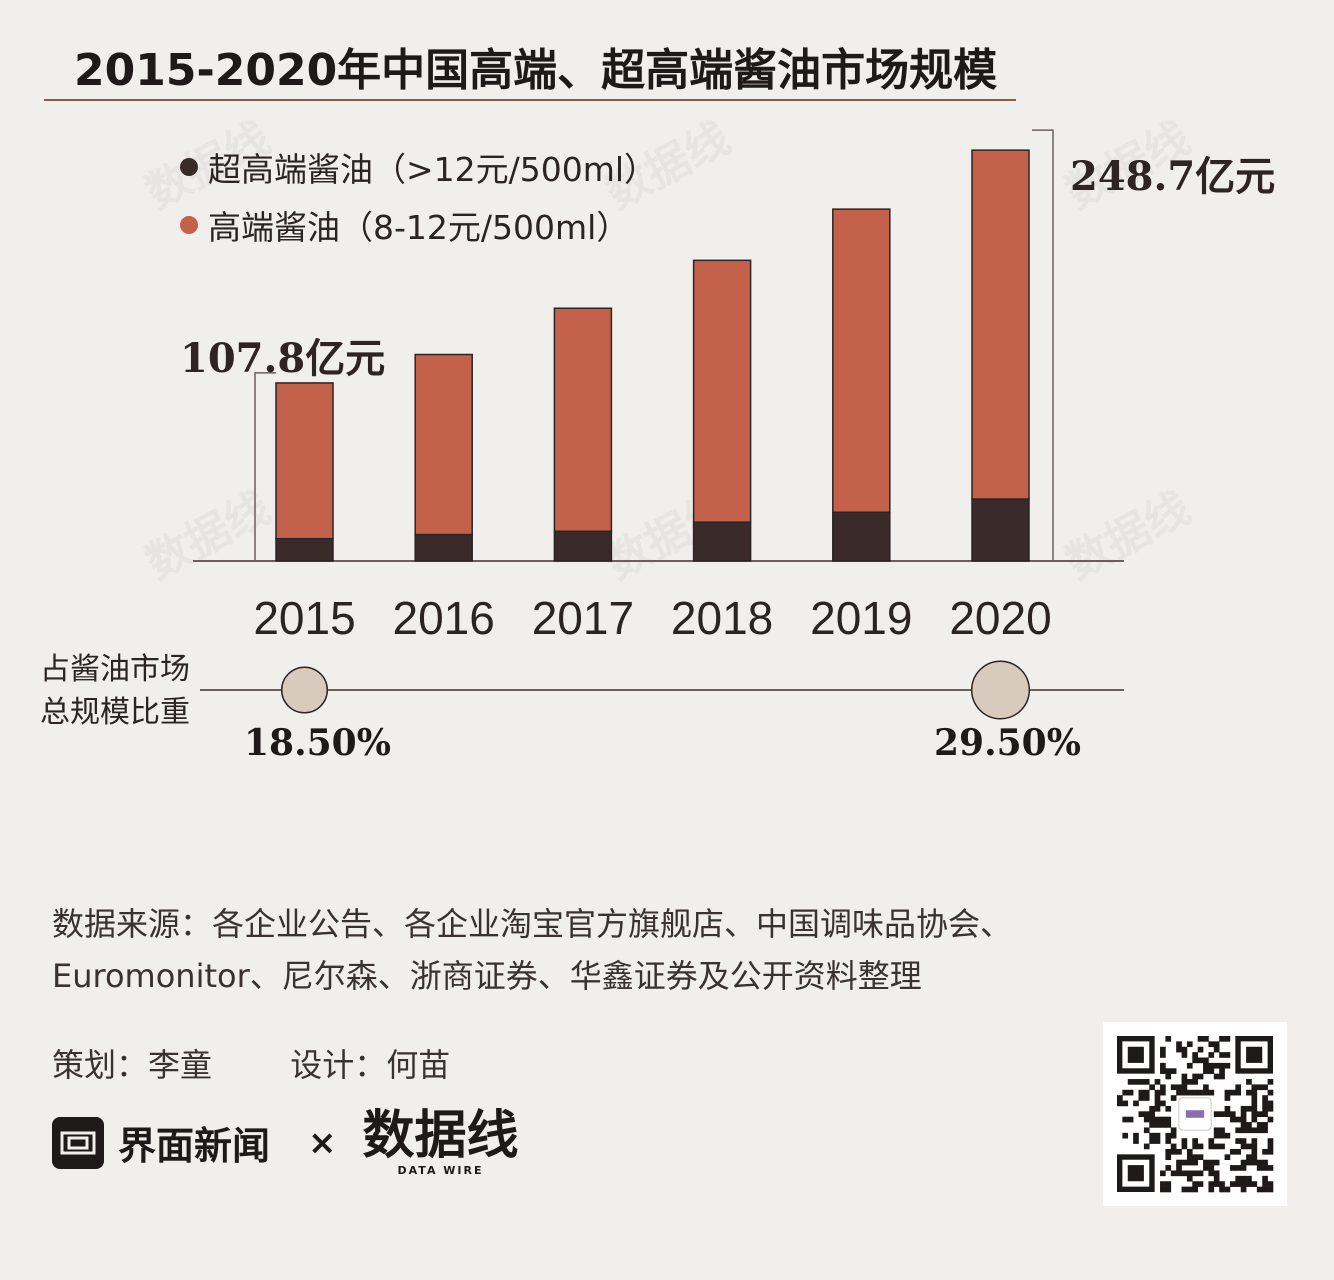 This screenshot has width=1334, height=1280. Describe the element at coordinates (285, 1063) in the screenshot. I see `credits: 策划：李童 设计：何苗` at that location.